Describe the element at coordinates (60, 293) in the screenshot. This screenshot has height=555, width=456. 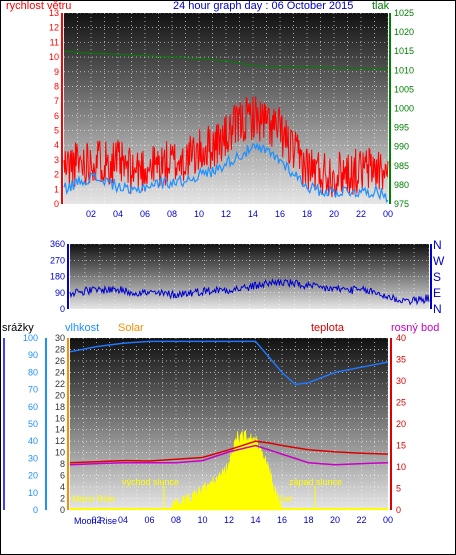
I see `direction-y-tick-label: 90` at that location.